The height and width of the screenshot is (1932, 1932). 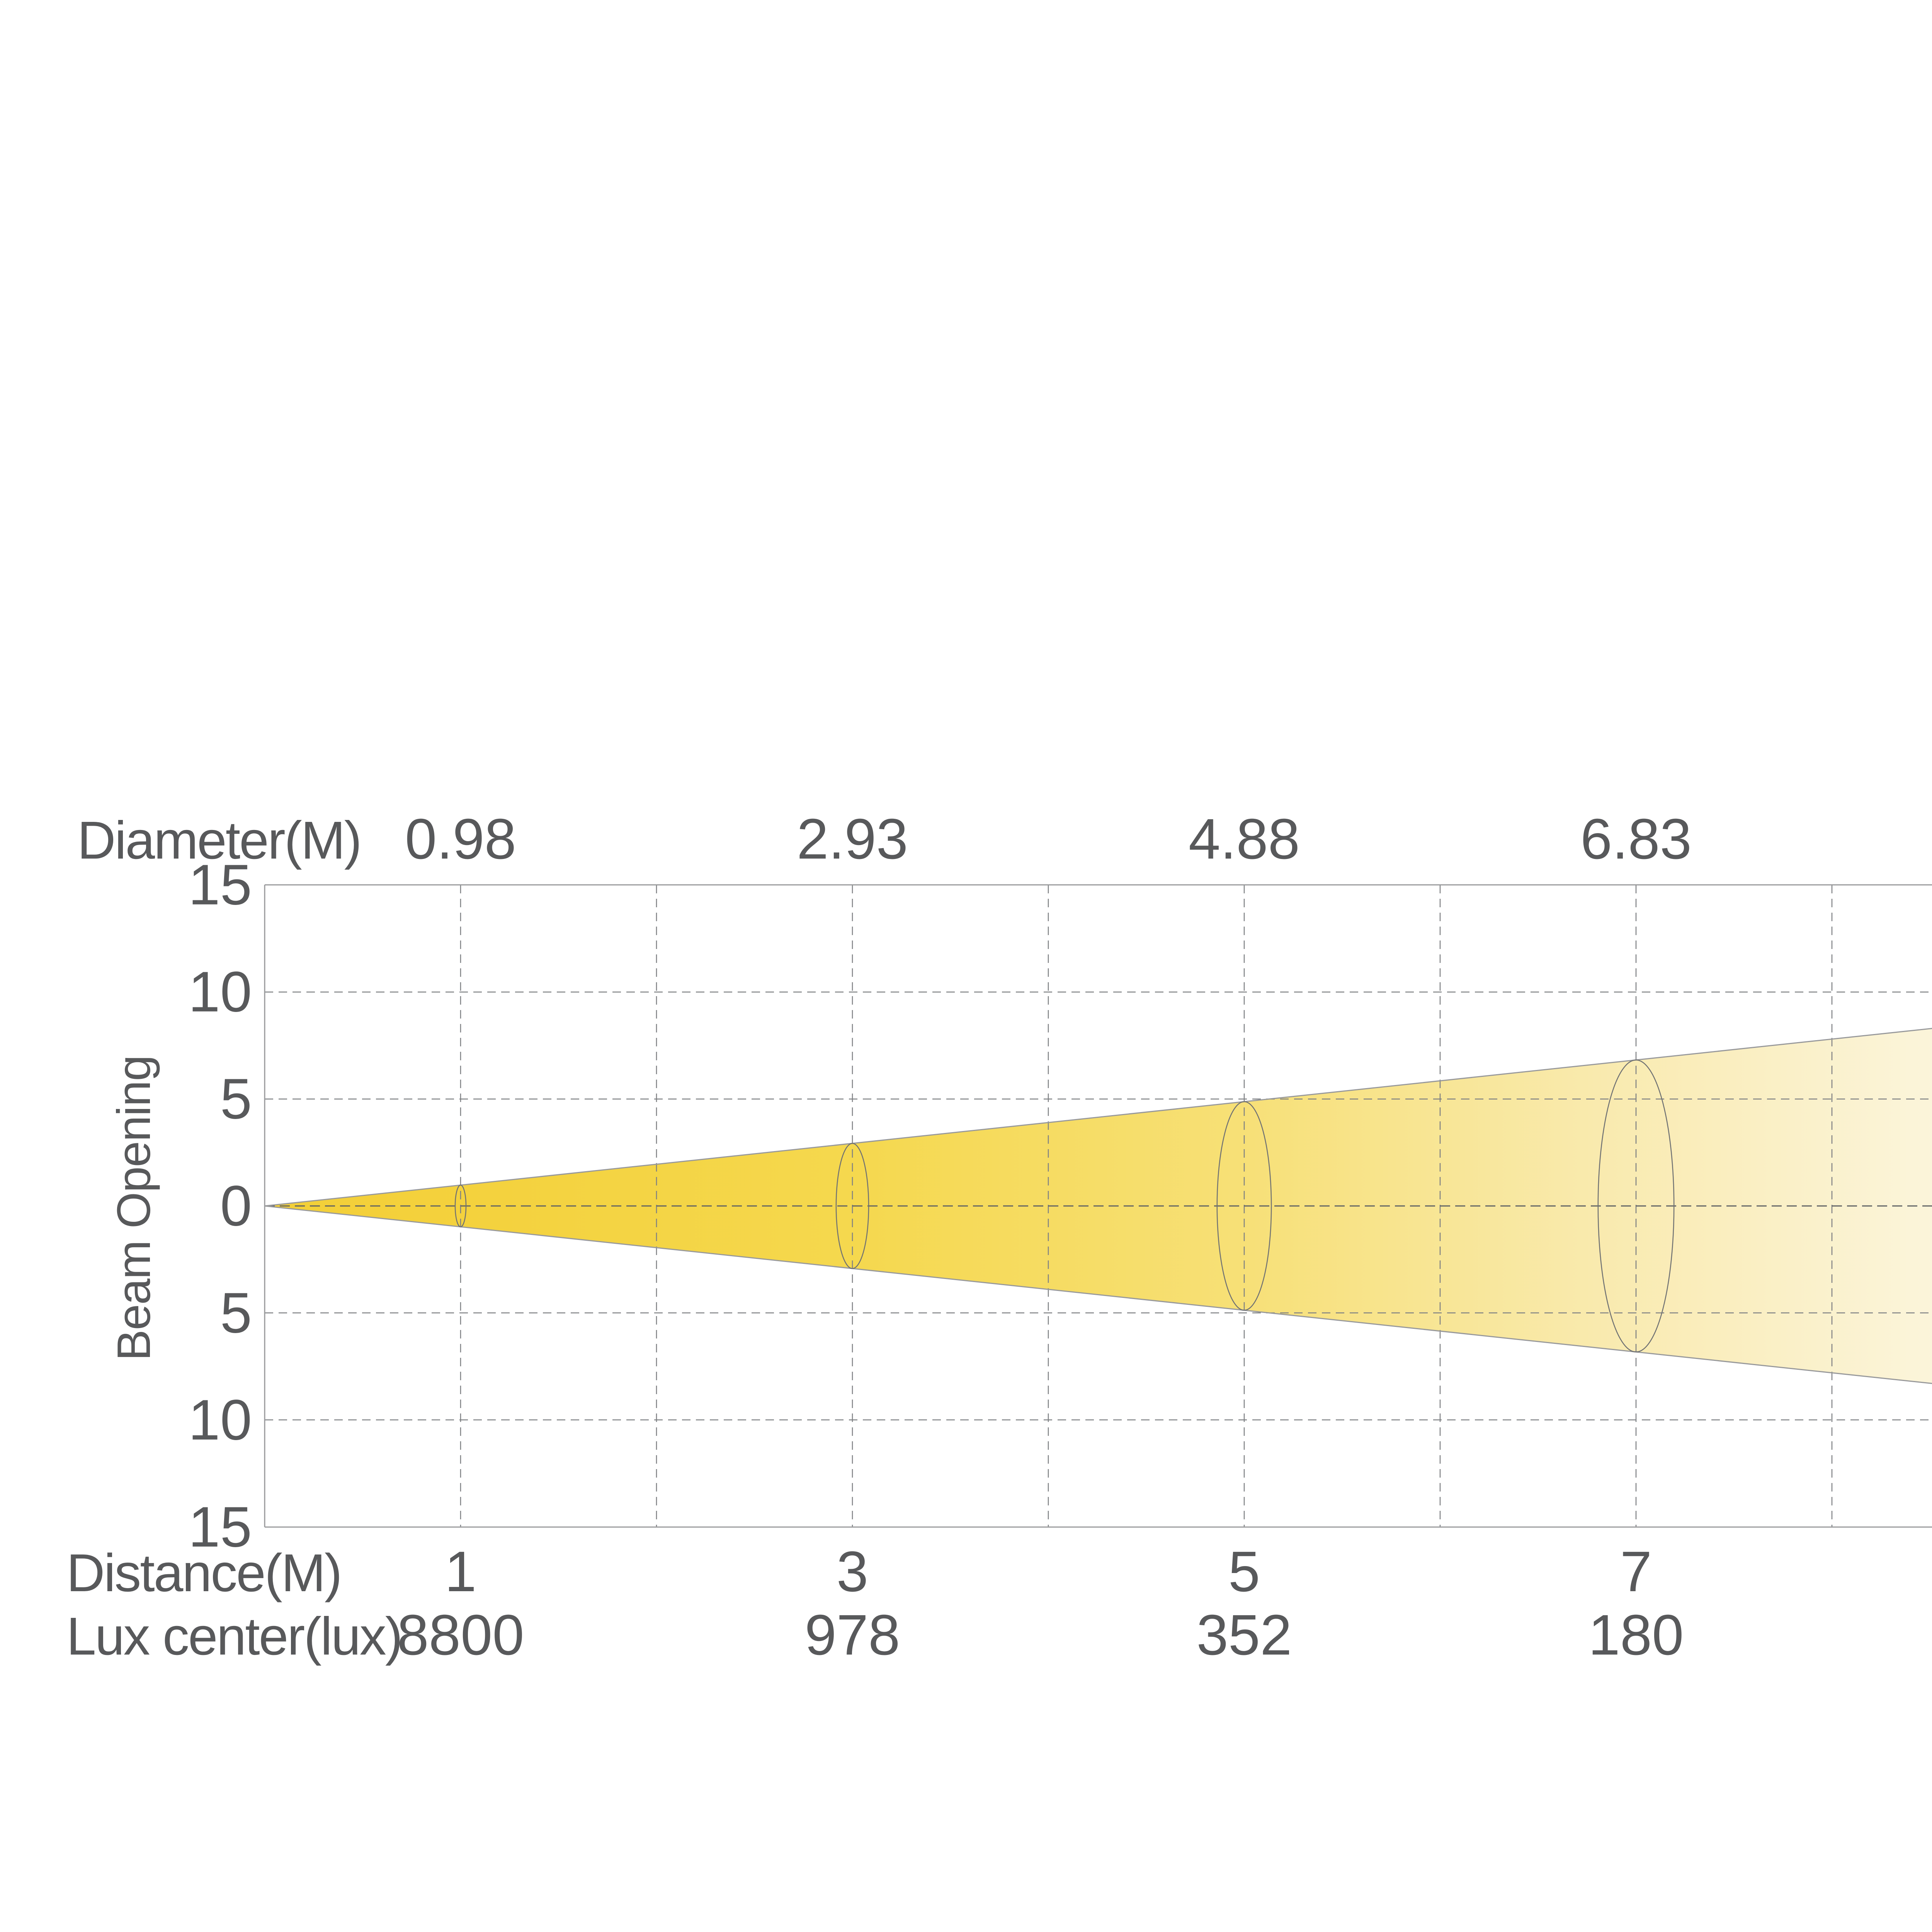 What do you see at coordinates (852, 1572) in the screenshot?
I see `distance-tick-value: 3` at bounding box center [852, 1572].